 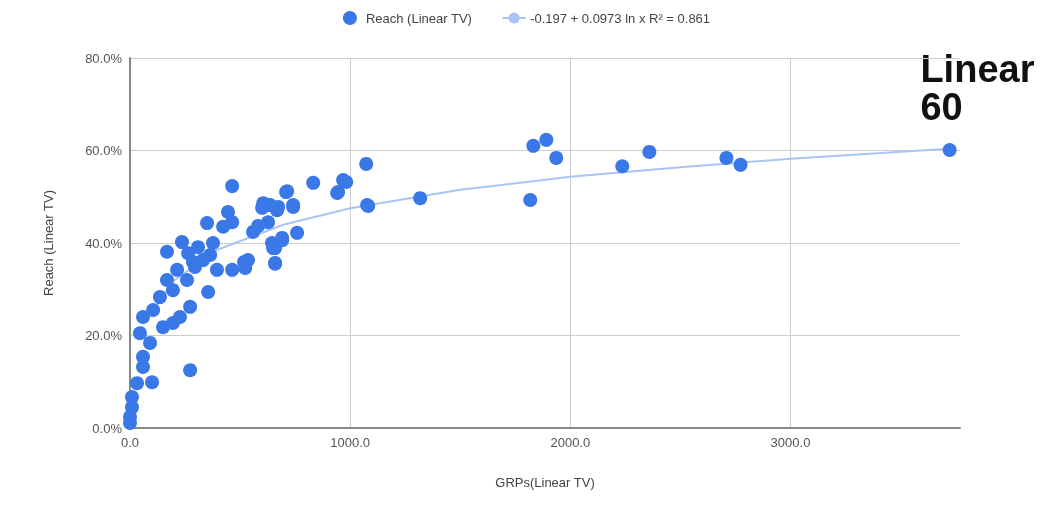 What do you see at coordinates (350, 442) in the screenshot?
I see `x-tick-label: 1000.0` at bounding box center [350, 442].